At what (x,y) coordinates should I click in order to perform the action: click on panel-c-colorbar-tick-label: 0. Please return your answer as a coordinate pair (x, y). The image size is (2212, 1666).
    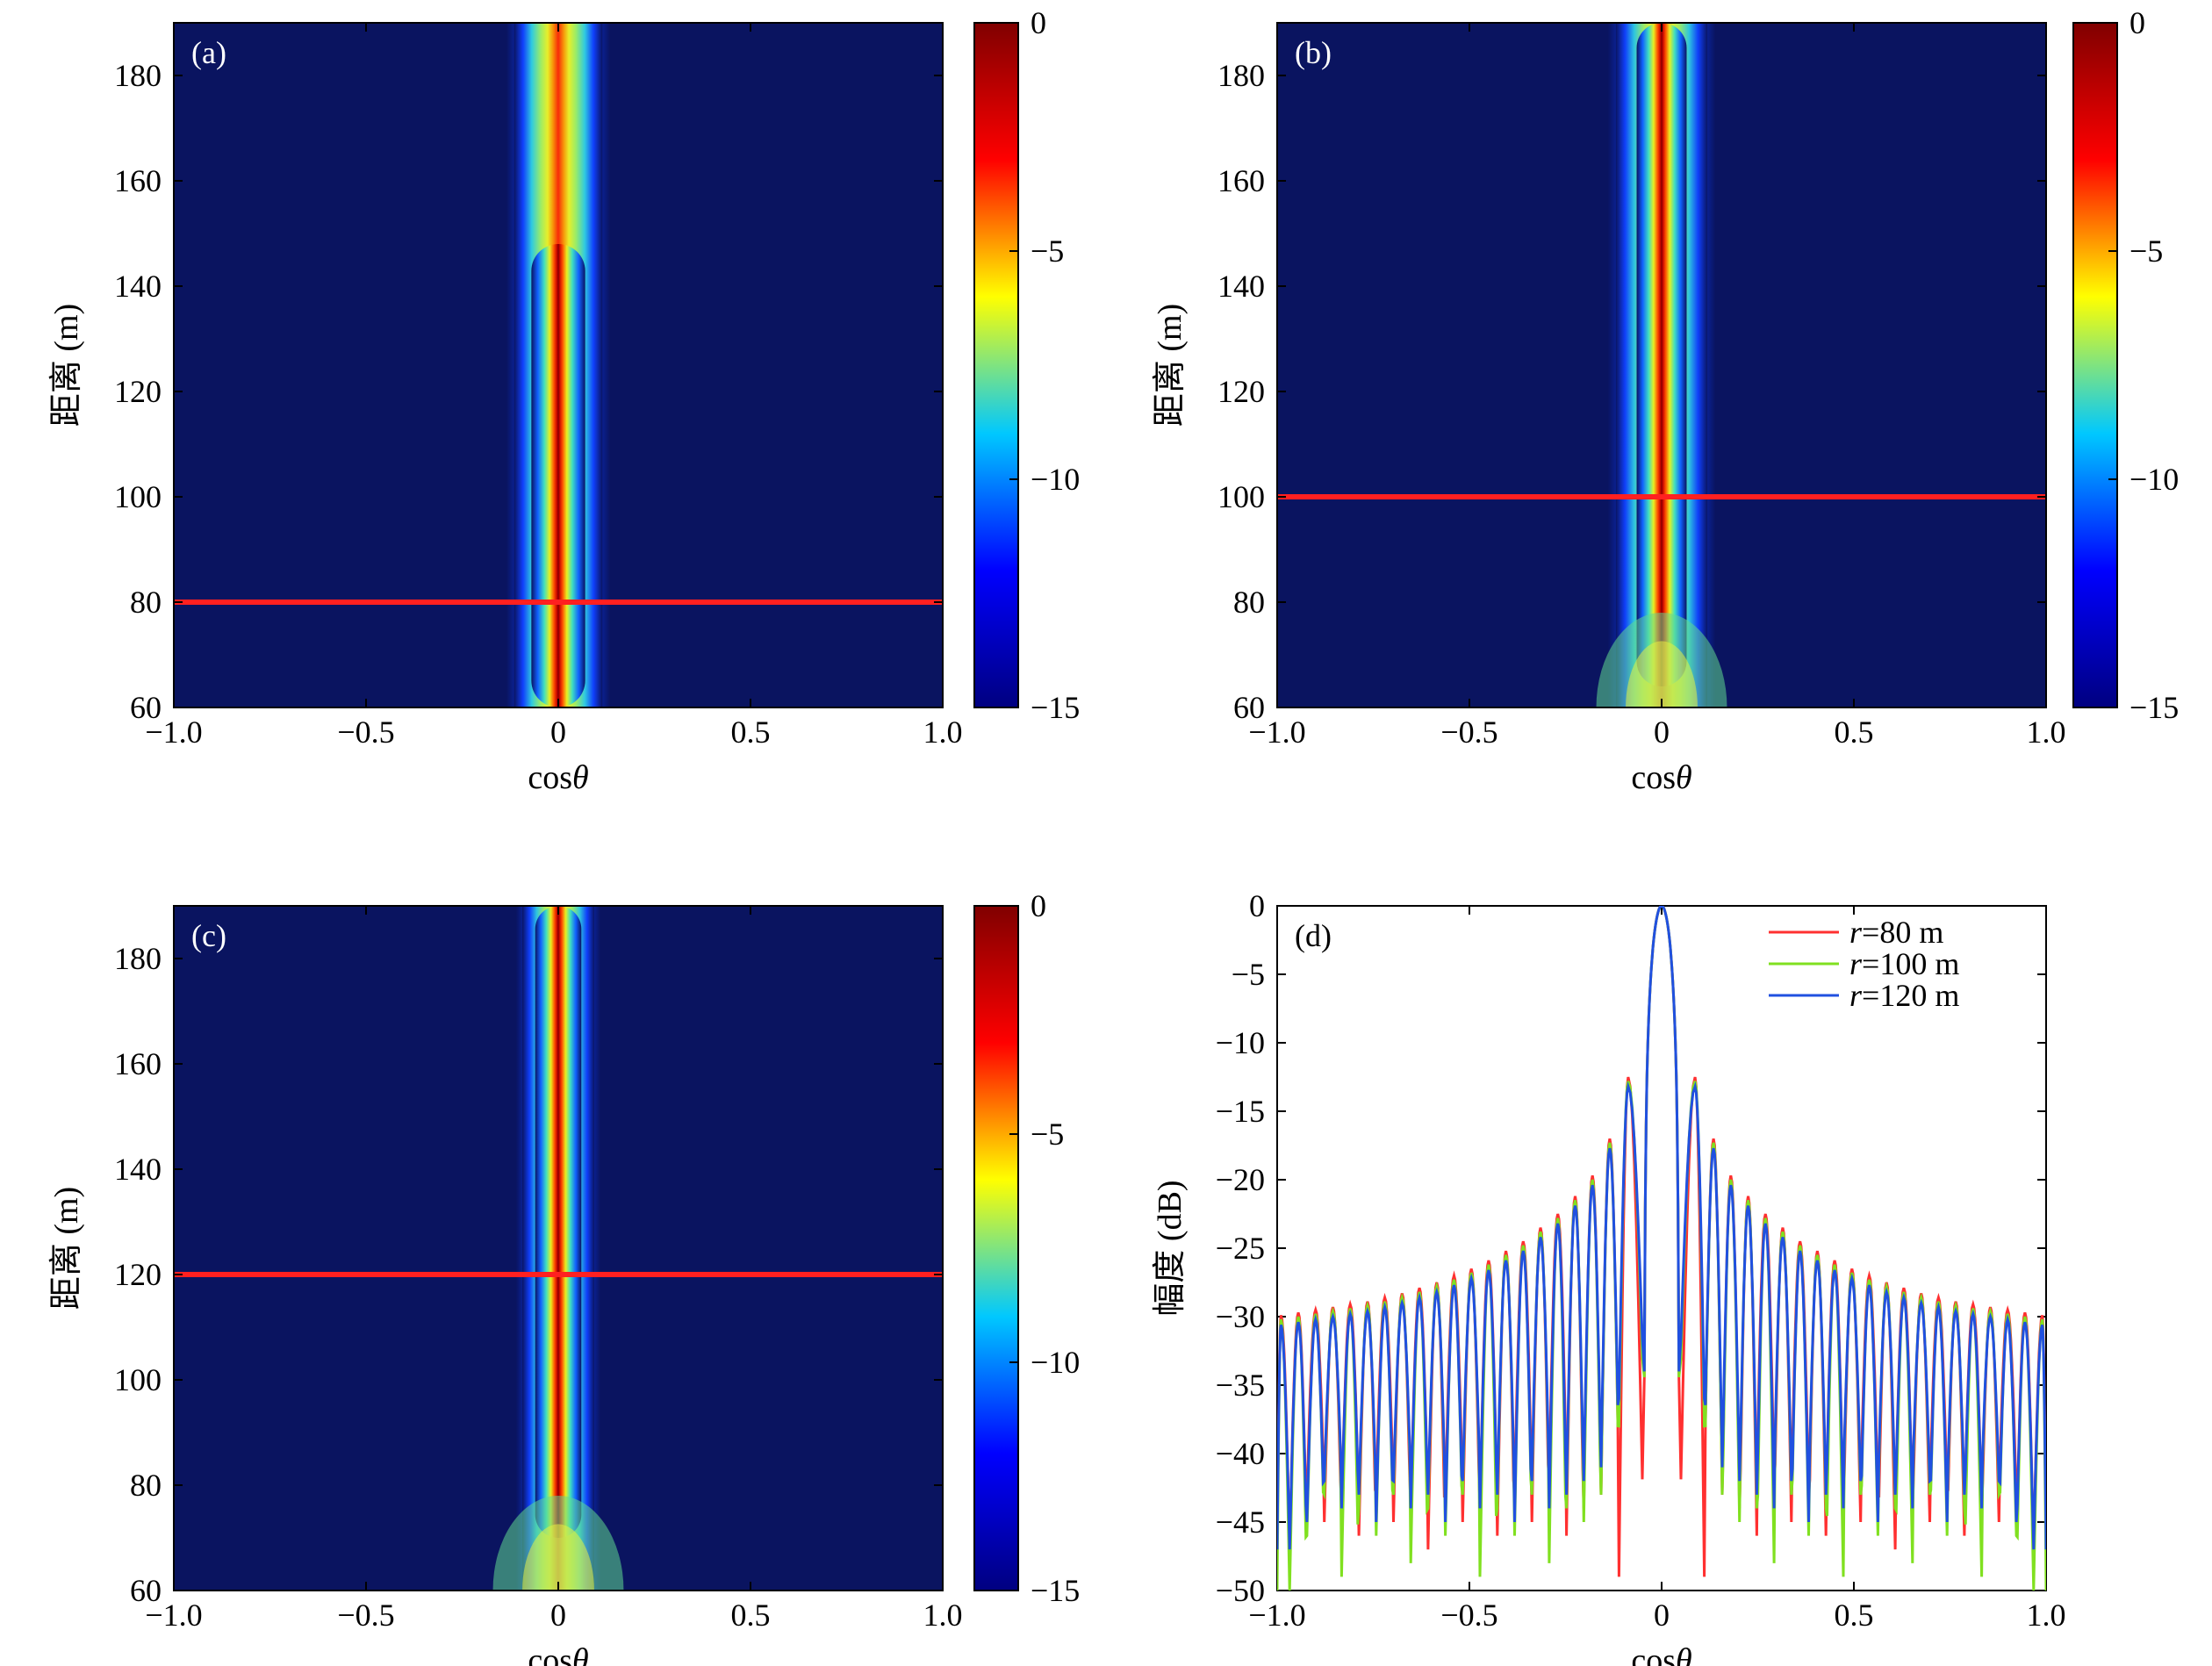
    Looking at the image, I should click on (1038, 905).